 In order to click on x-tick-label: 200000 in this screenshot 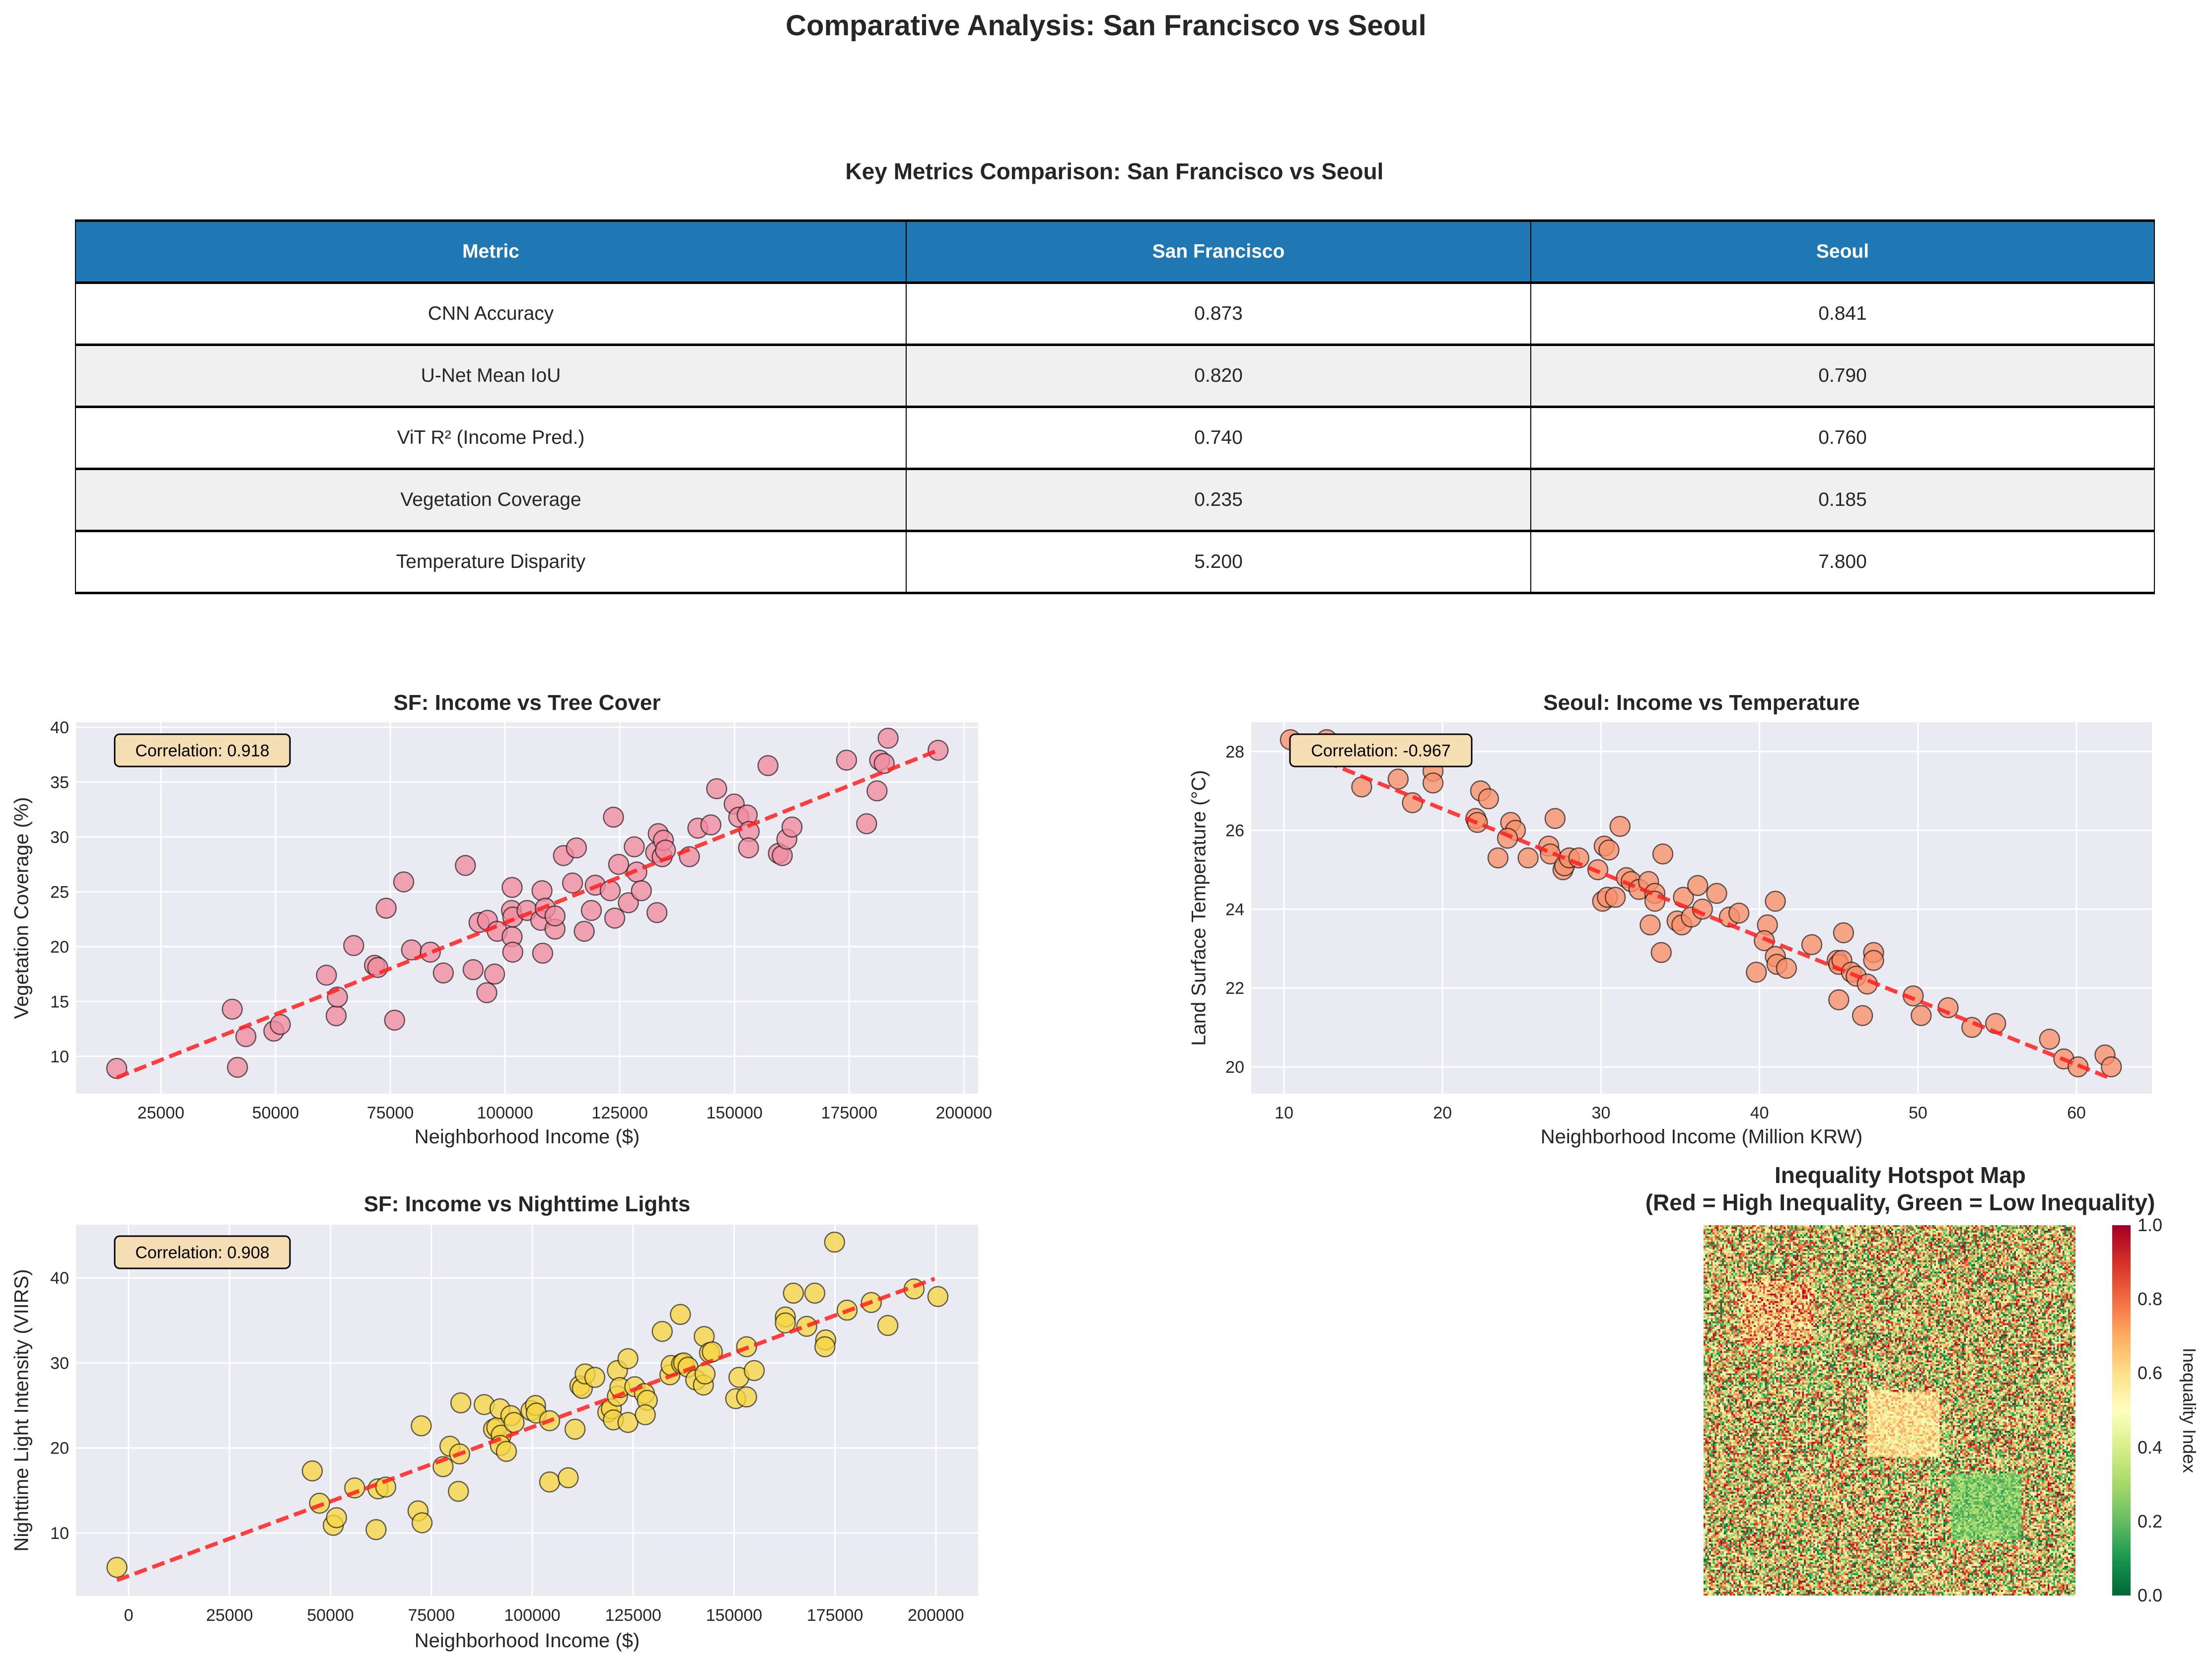, I will do `click(936, 1615)`.